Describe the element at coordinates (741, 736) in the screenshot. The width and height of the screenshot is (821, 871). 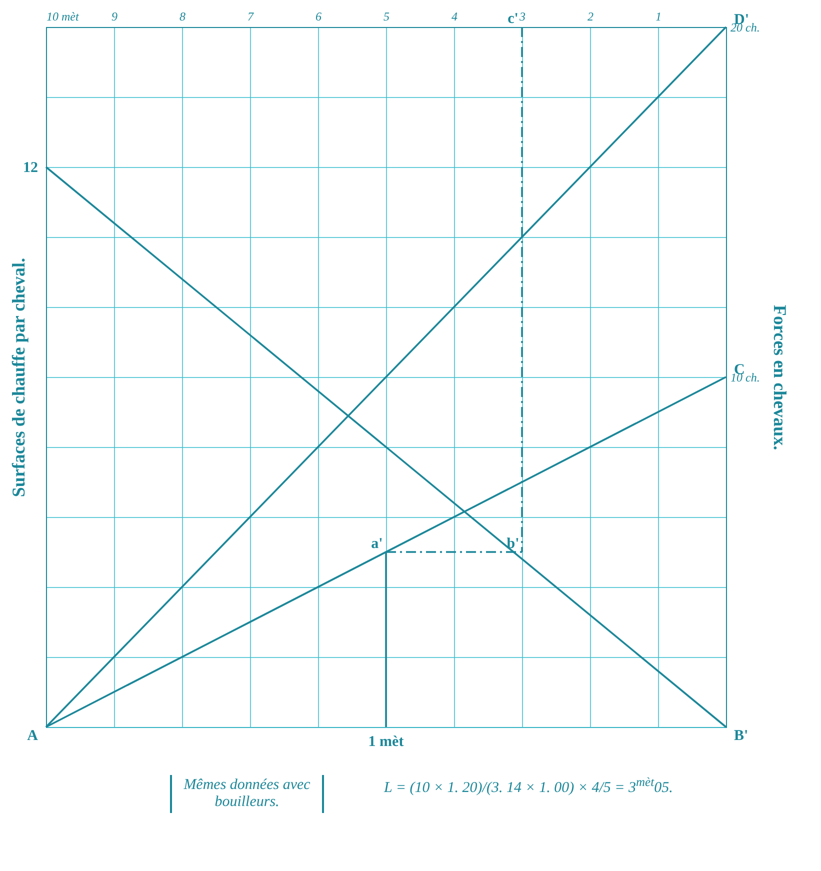
I see `annotation: B'` at that location.